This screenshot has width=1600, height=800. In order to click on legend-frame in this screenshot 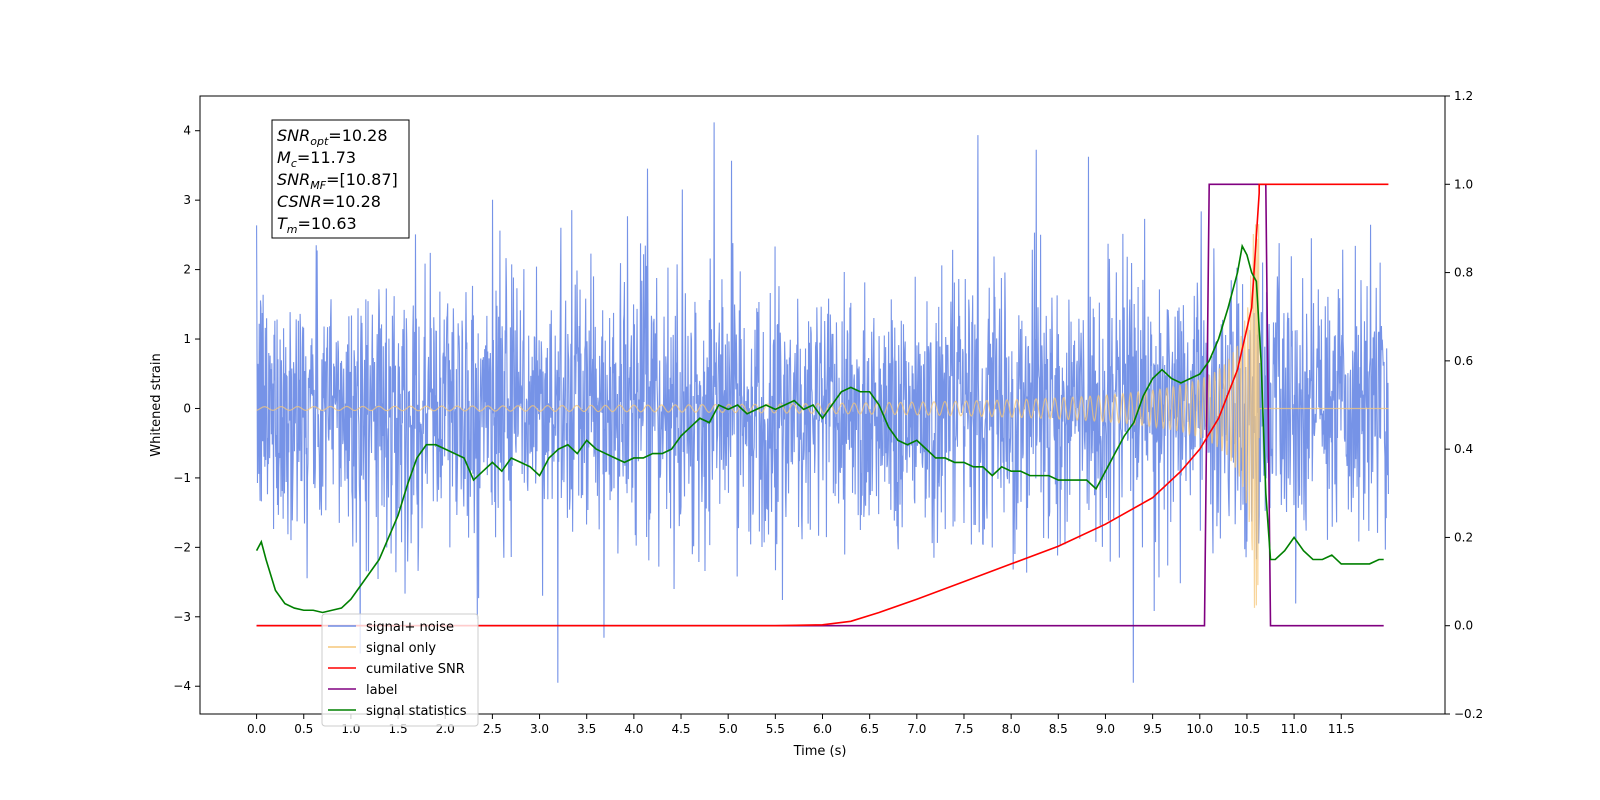, I will do `click(400, 670)`.